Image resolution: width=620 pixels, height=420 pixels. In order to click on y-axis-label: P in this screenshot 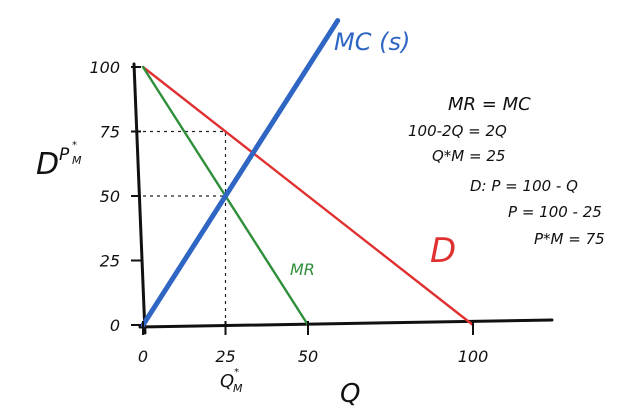, I will do `click(64, 155)`.